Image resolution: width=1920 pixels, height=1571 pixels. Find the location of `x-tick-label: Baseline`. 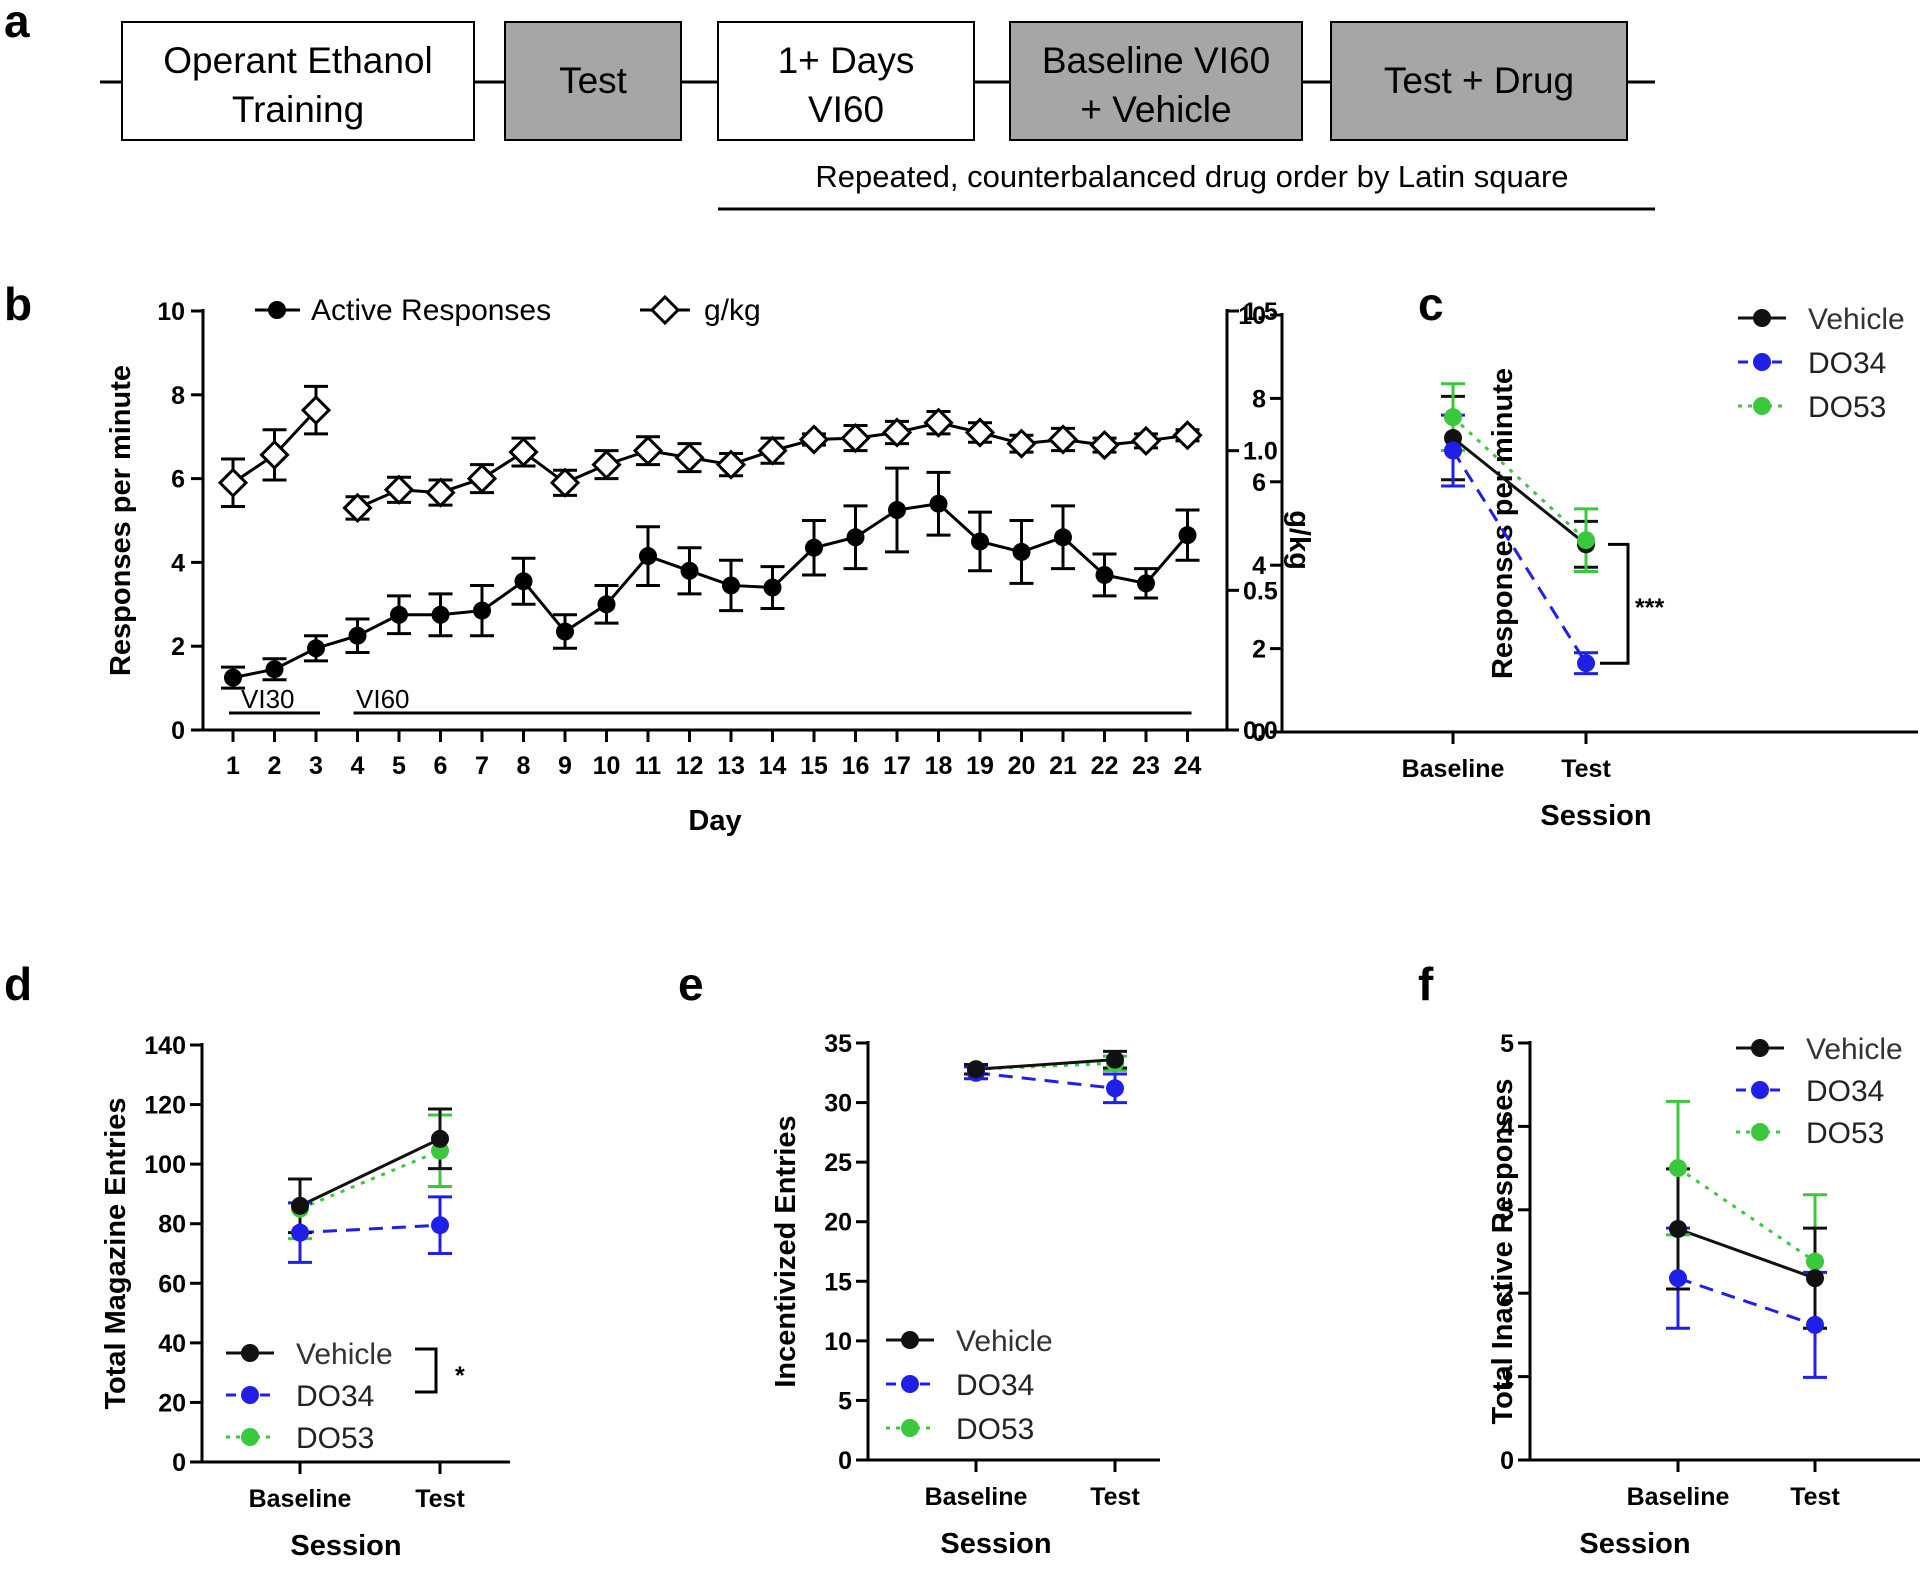

x-tick-label: Baseline is located at coordinates (300, 1499).